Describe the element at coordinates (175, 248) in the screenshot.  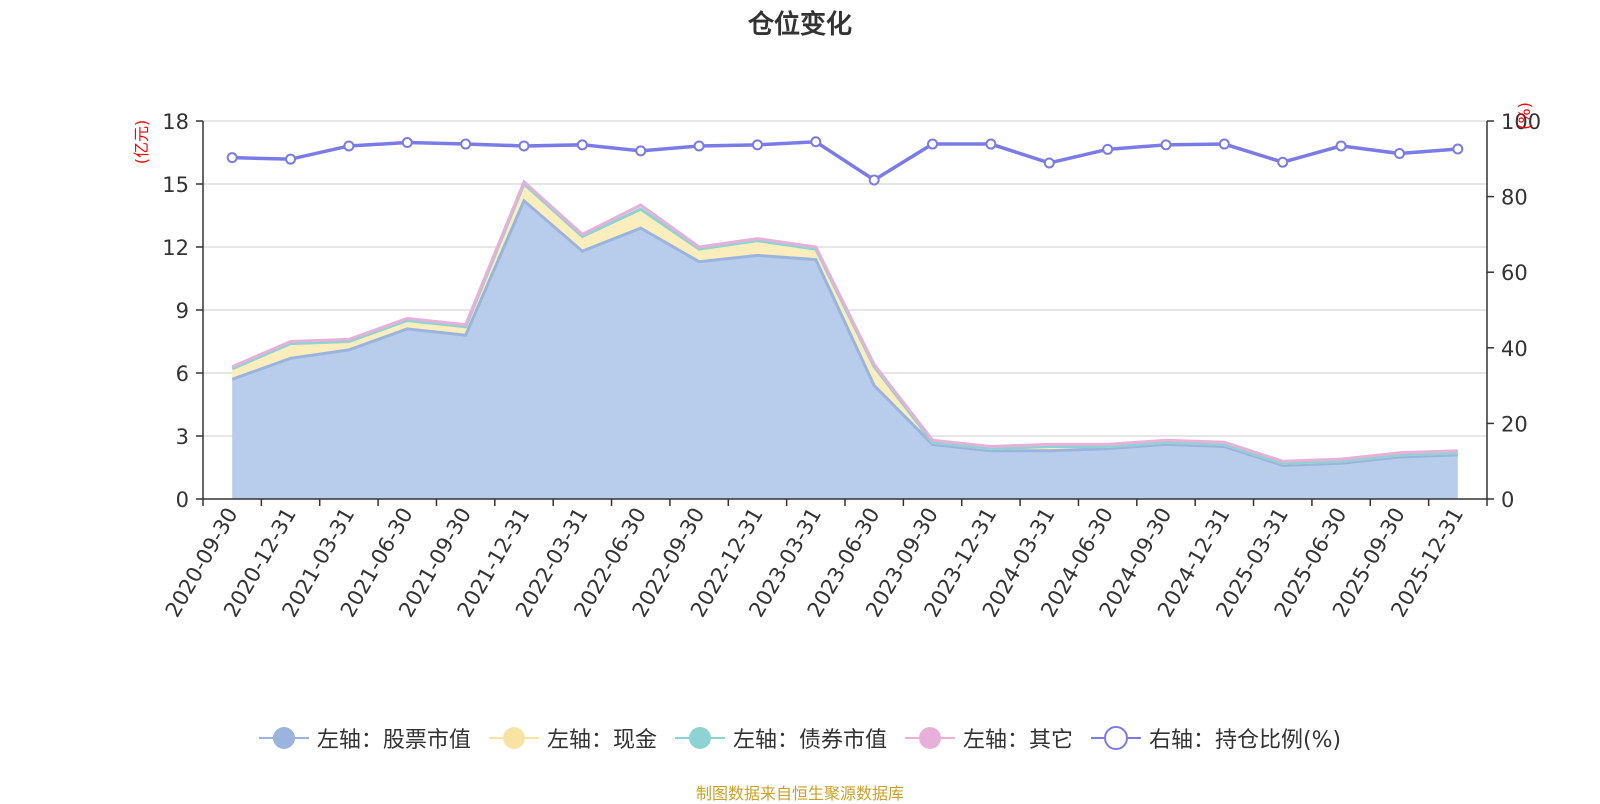
I see `left-axis-tick-label: 12` at that location.